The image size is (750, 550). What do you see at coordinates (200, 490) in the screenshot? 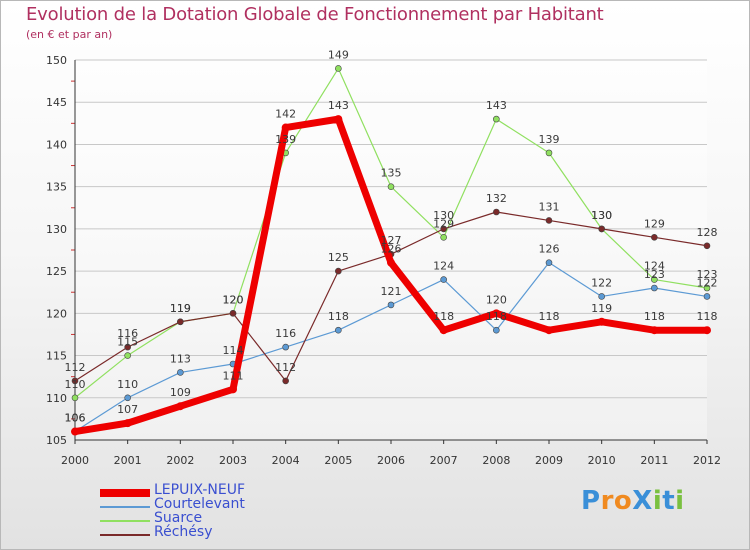
I see `legend-label: LEPUIX-NEUF` at bounding box center [200, 490].